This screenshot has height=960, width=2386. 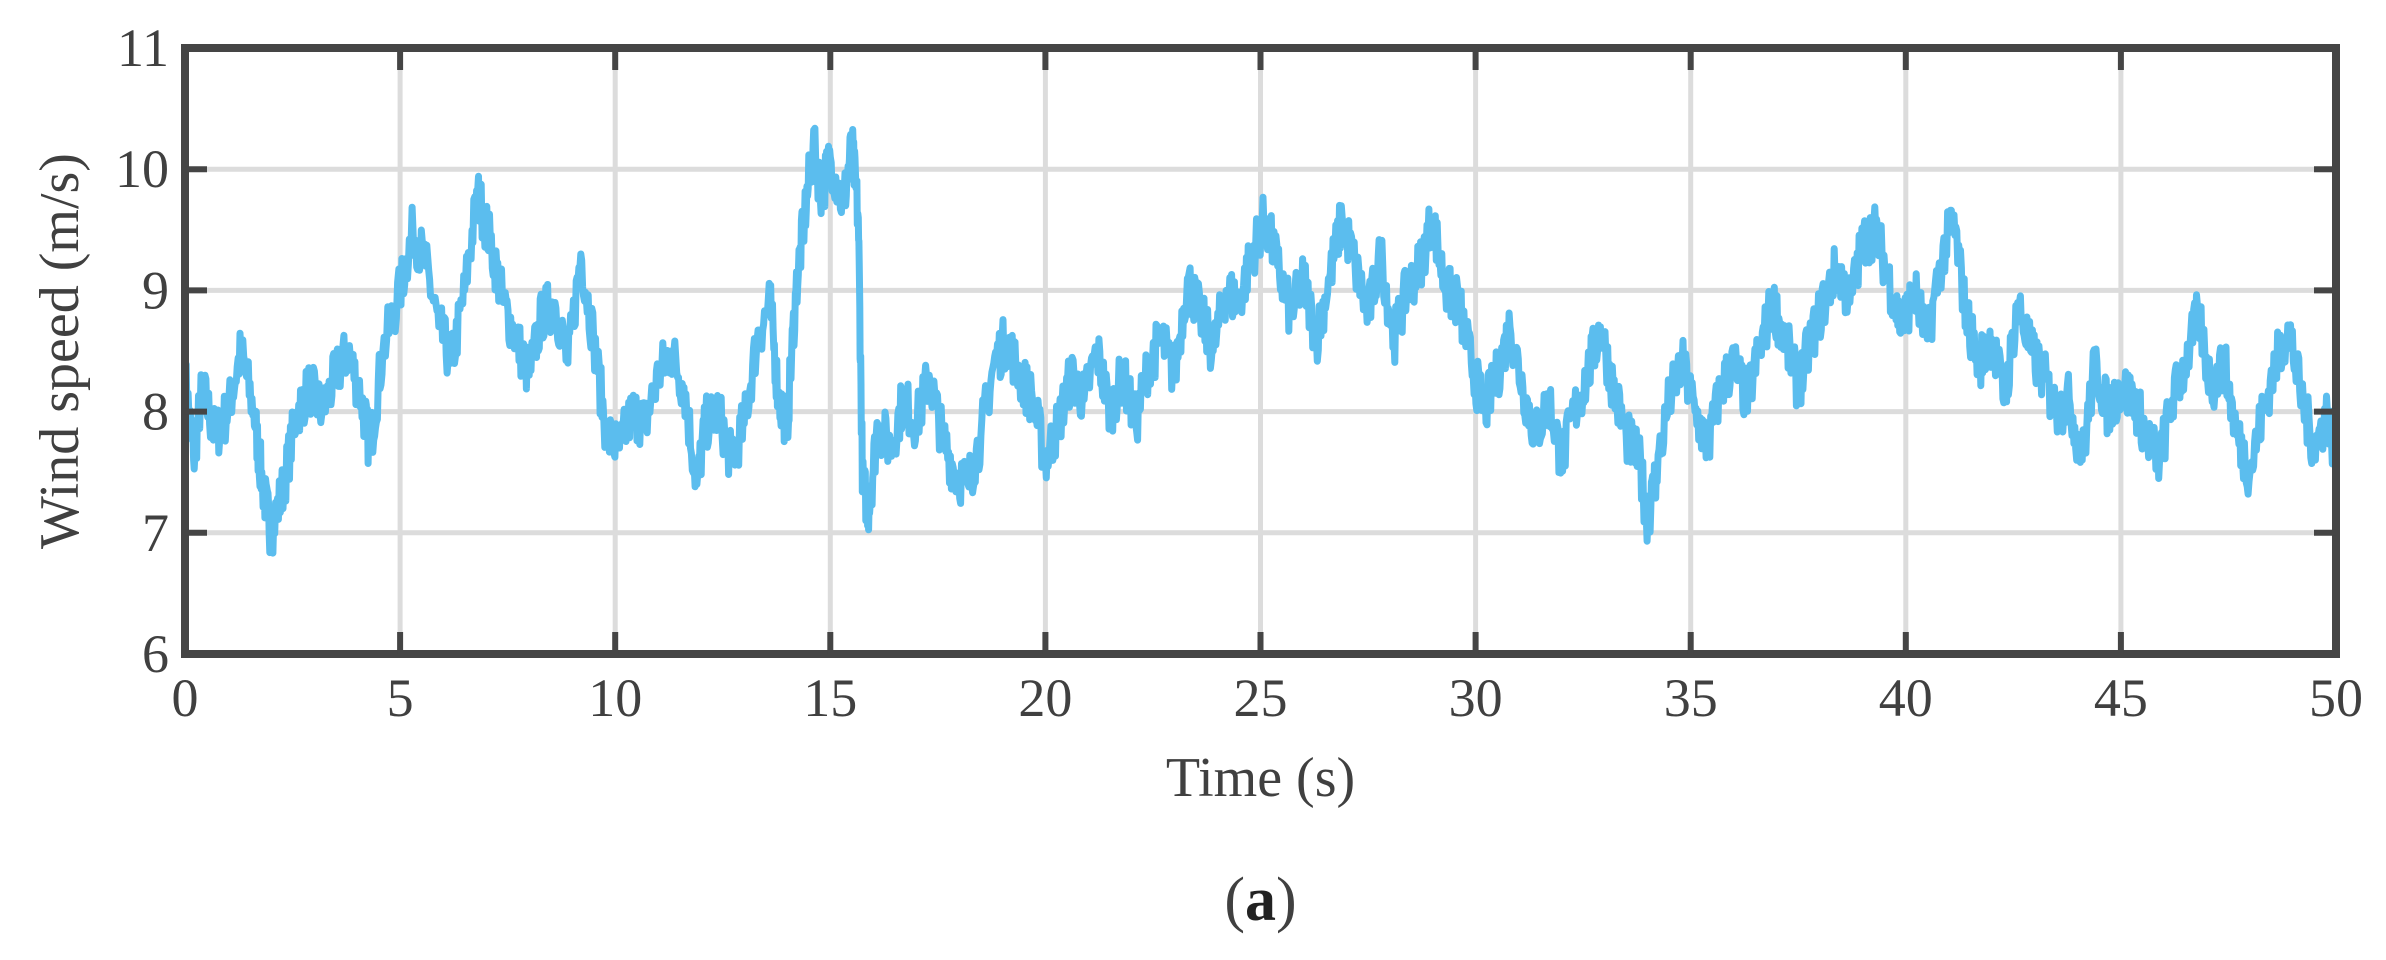 I want to click on x-tick-label: 40, so click(x=1906, y=698).